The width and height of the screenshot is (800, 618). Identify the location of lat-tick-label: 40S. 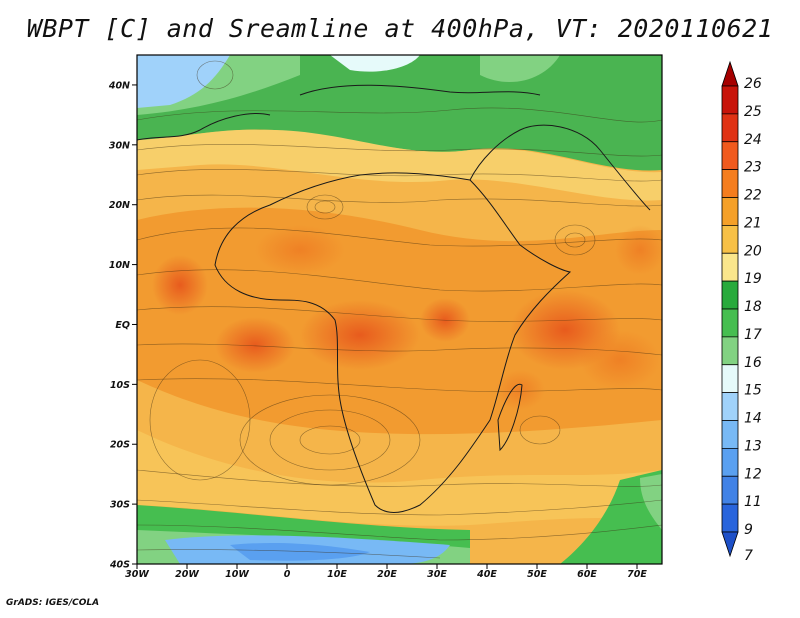
(119, 565).